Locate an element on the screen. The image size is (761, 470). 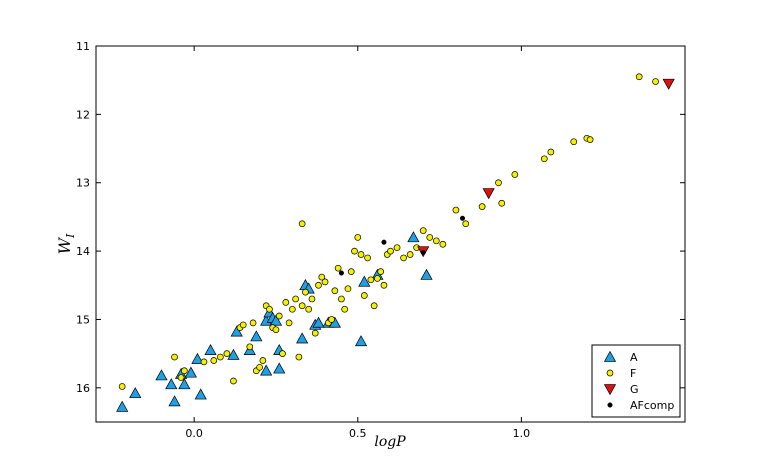
y-tick-label: 12 is located at coordinates (83, 114).